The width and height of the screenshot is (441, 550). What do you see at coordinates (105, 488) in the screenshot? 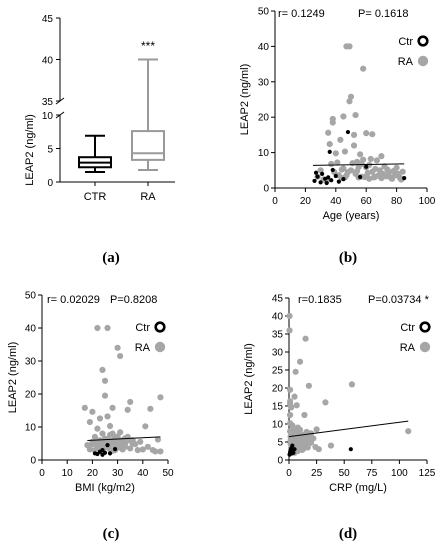
I see `x-axis-label: BMI (kg/m2)` at bounding box center [105, 488].